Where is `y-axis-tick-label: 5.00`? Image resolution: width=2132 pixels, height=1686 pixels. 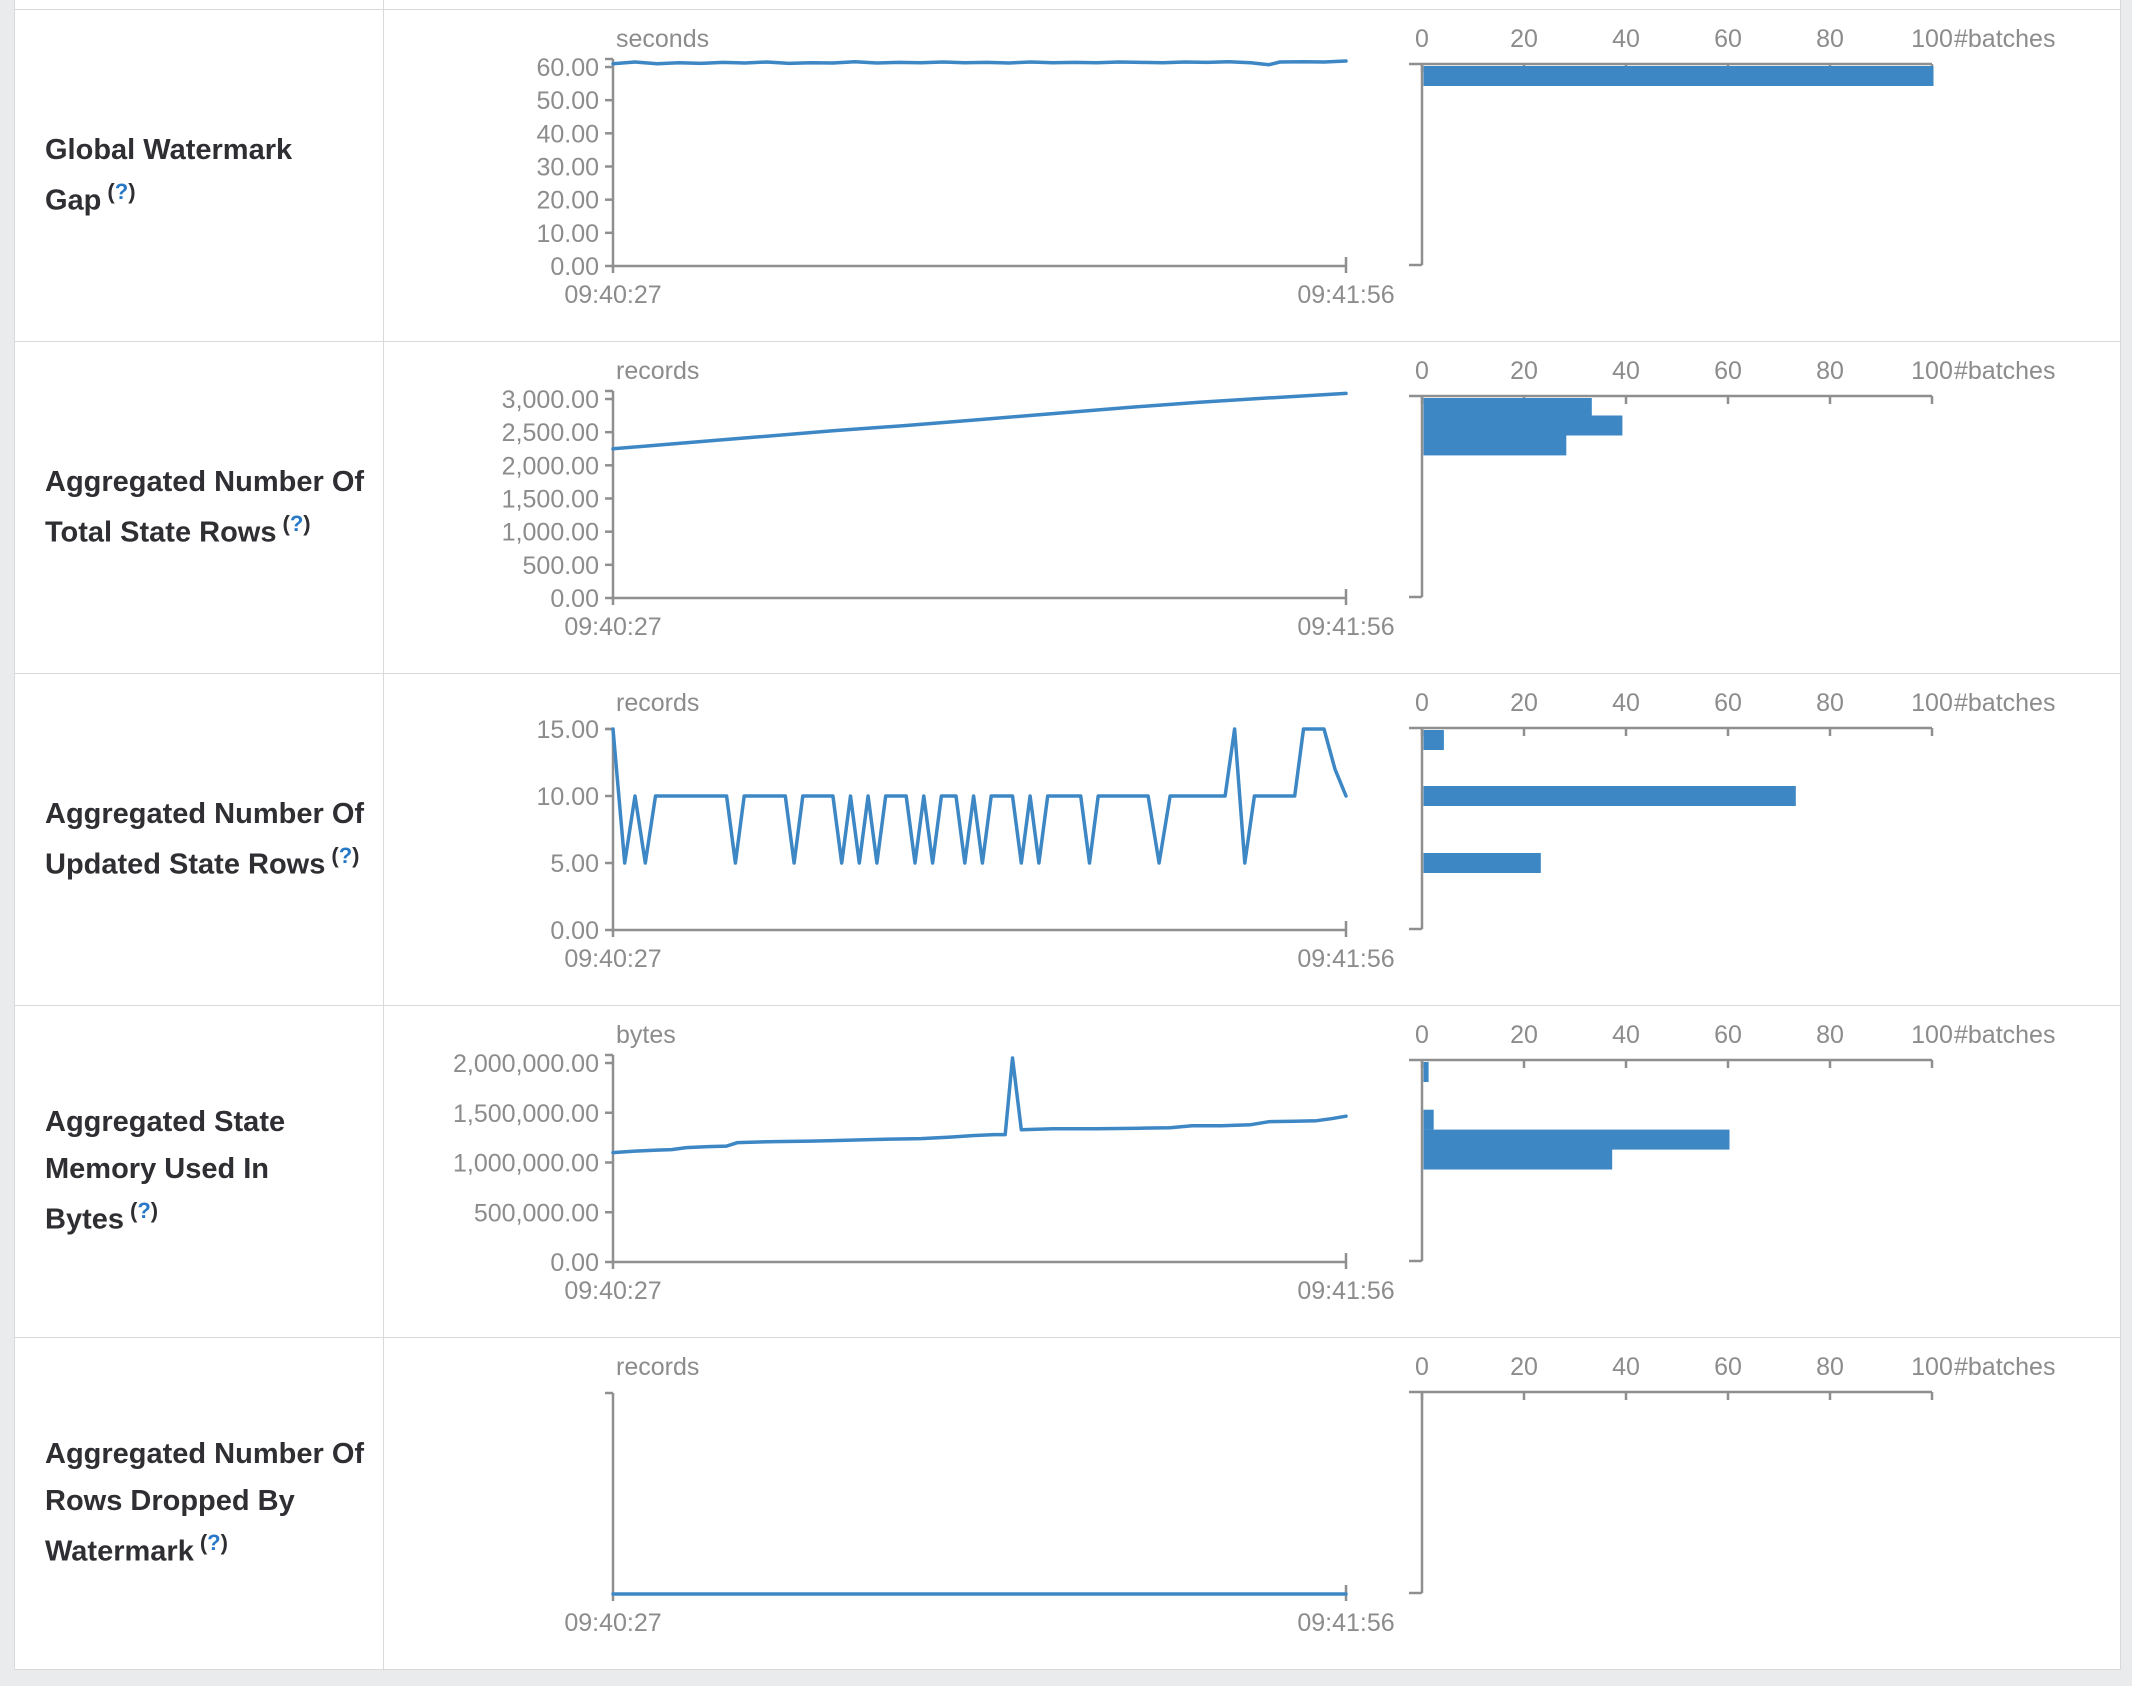
y-axis-tick-label: 5.00 is located at coordinates (574, 864).